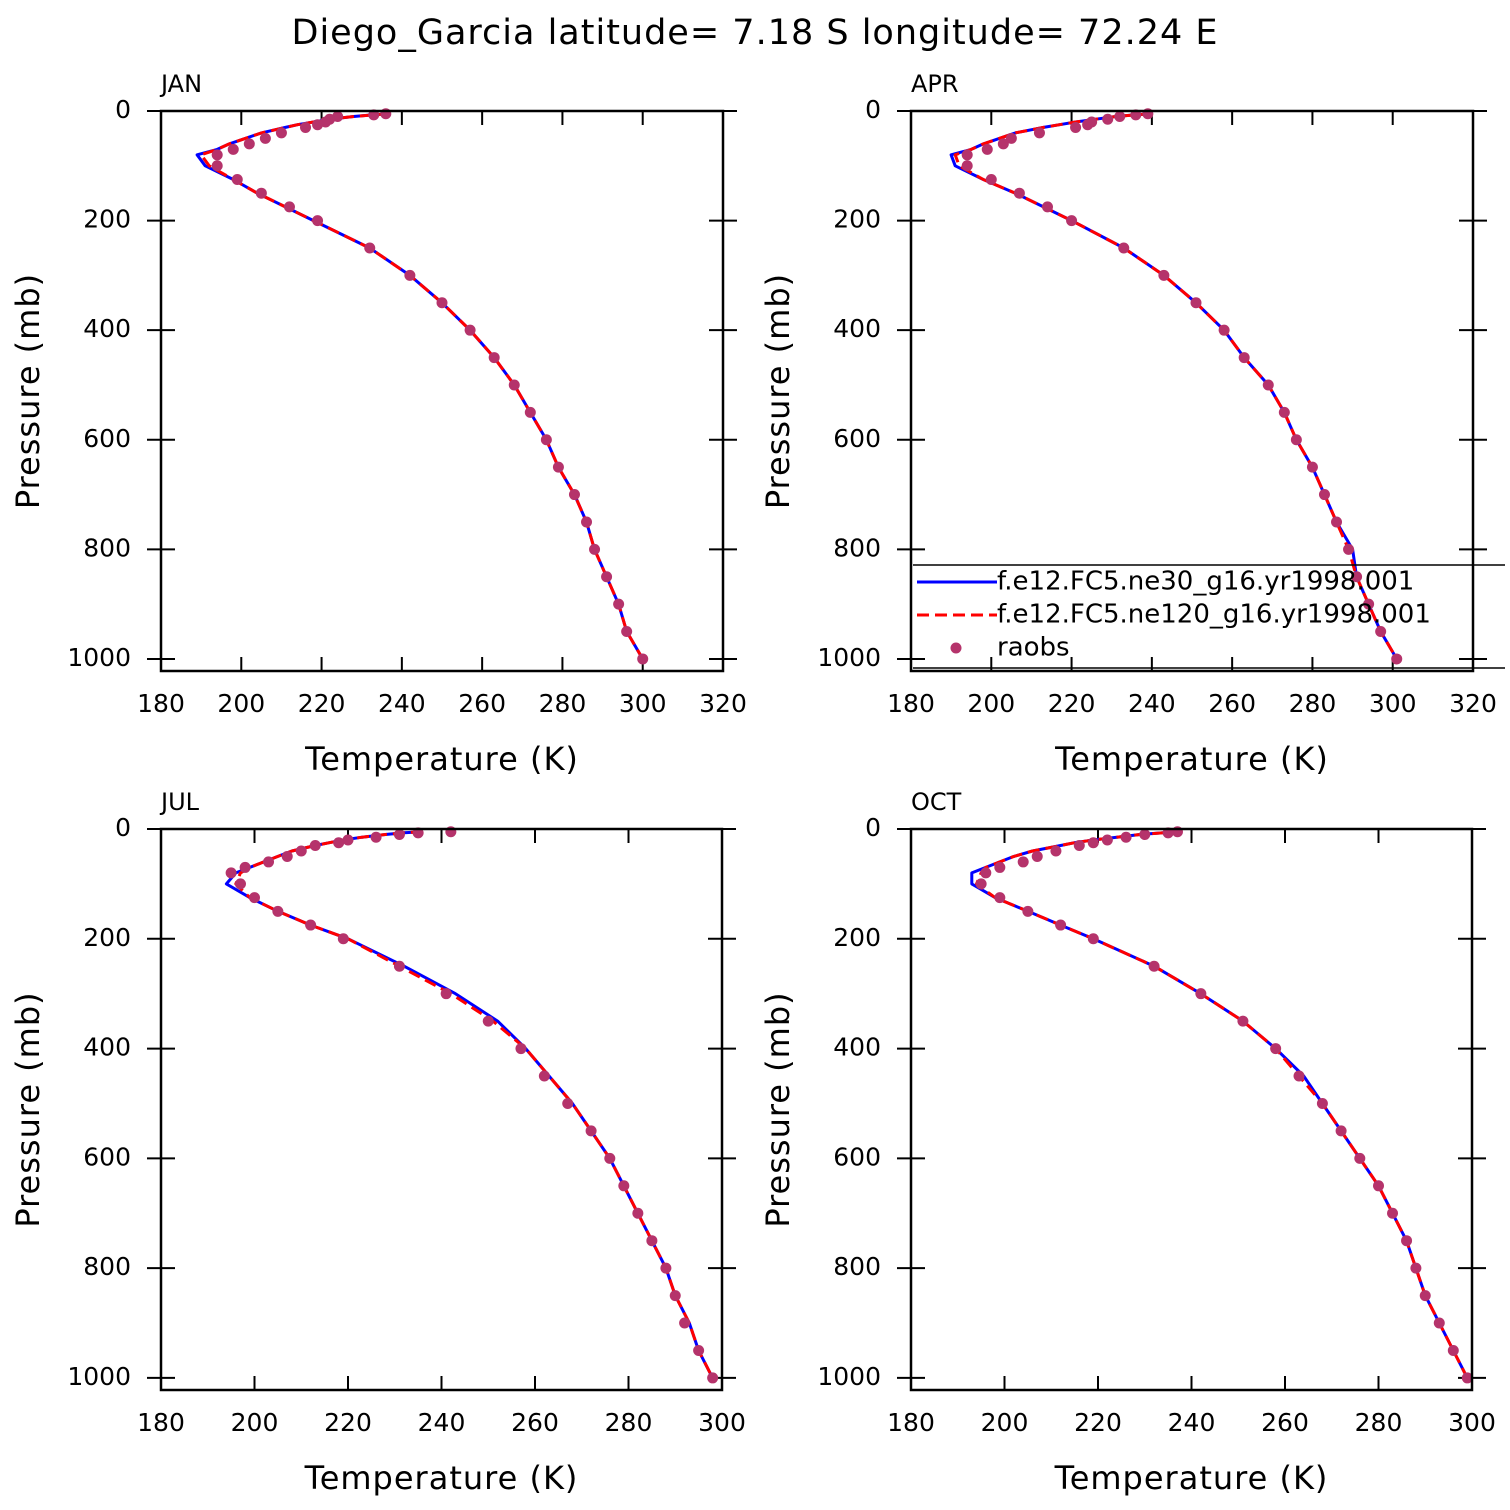 This screenshot has height=1510, width=1510. Describe the element at coordinates (107, 1156) in the screenshot. I see `y-tick-label: 600` at that location.